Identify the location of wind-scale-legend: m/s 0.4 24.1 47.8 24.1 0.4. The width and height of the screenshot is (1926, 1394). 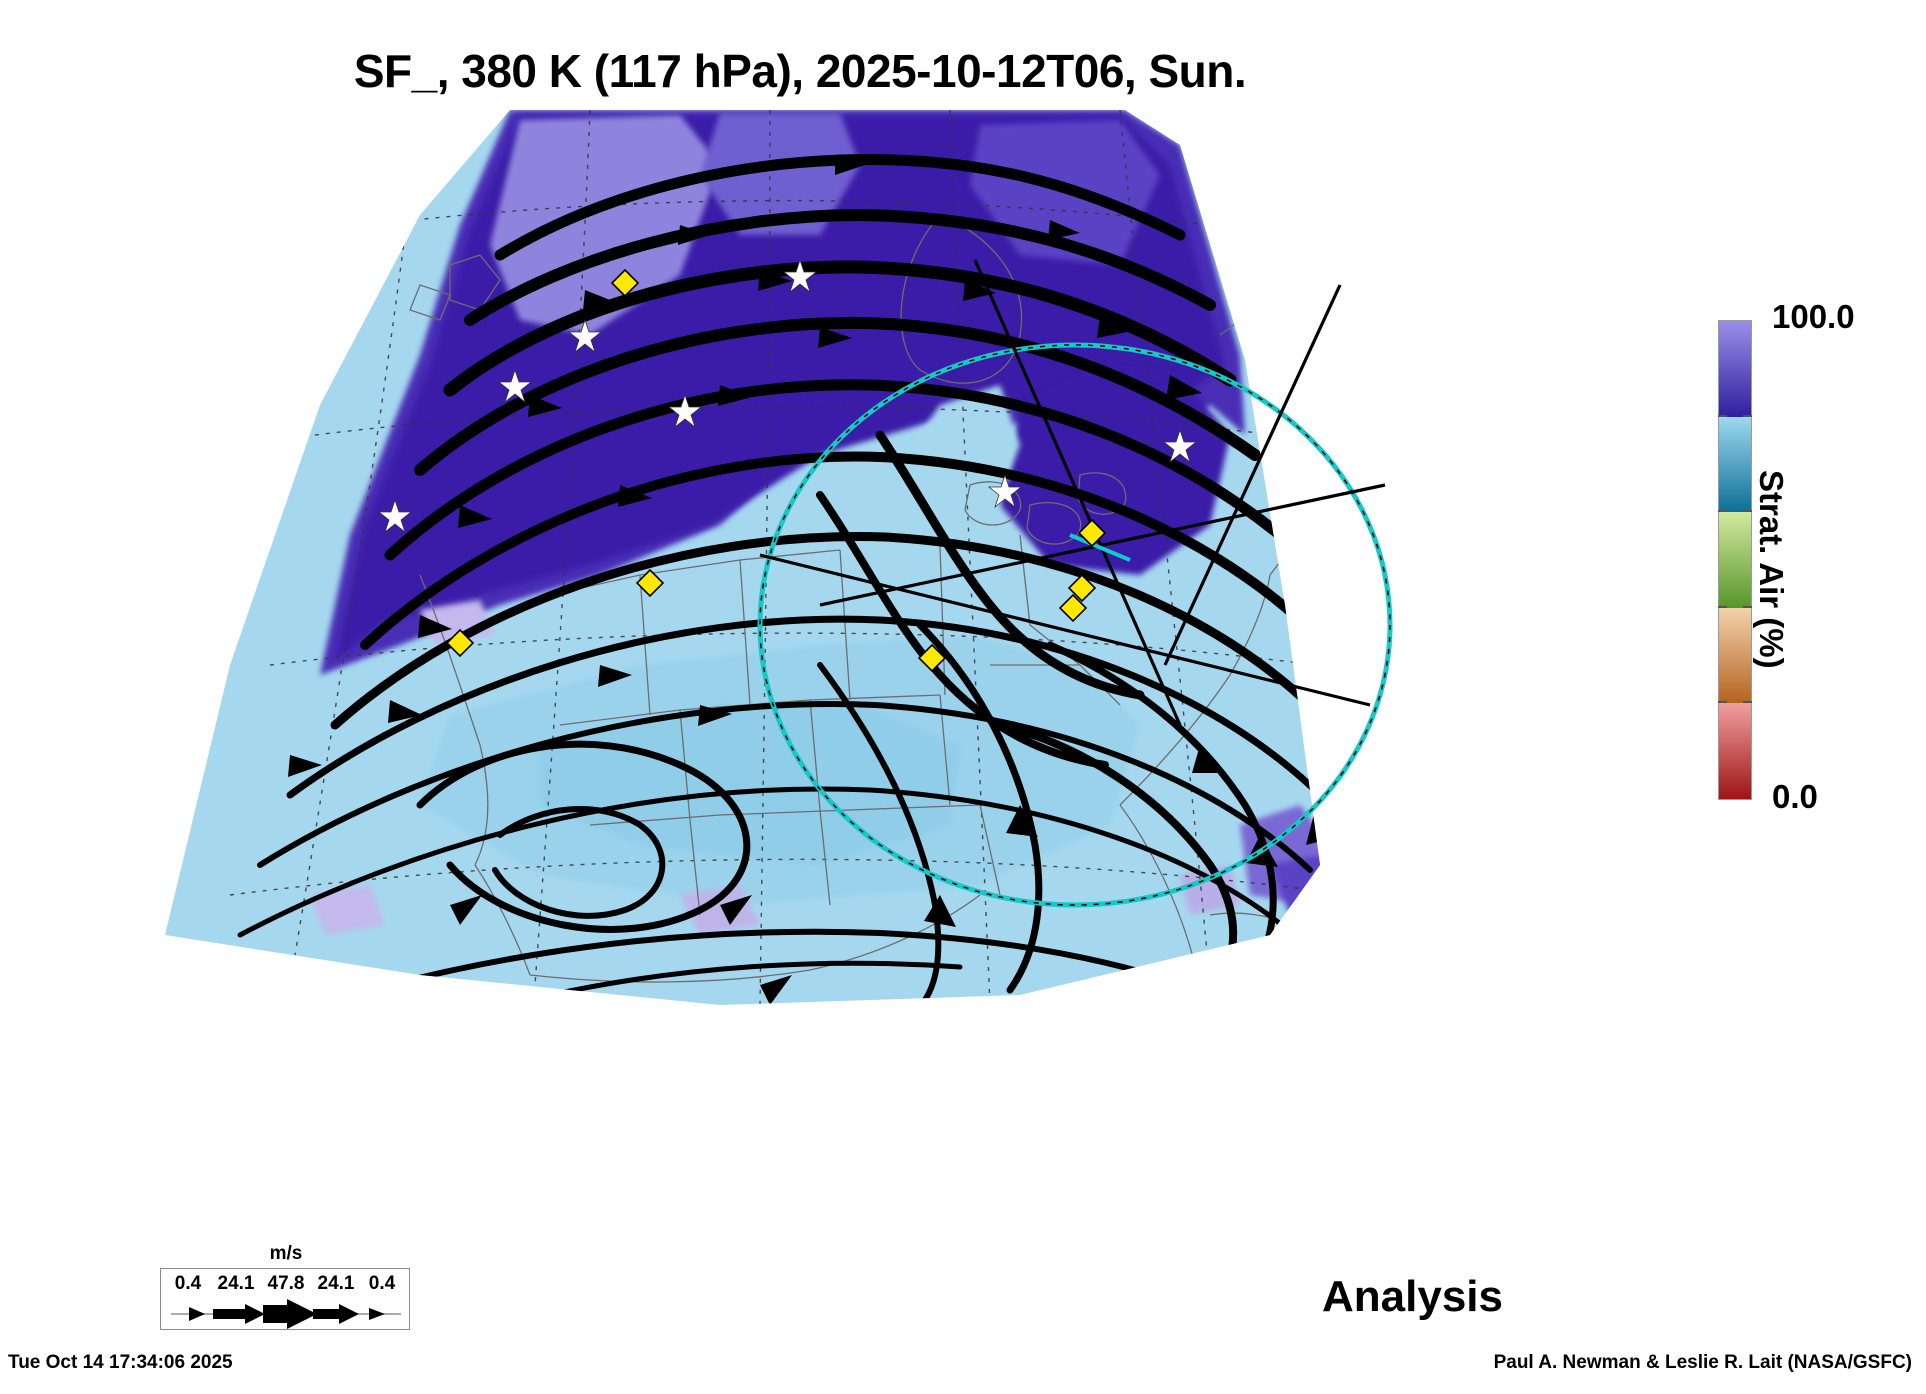
(285, 1286).